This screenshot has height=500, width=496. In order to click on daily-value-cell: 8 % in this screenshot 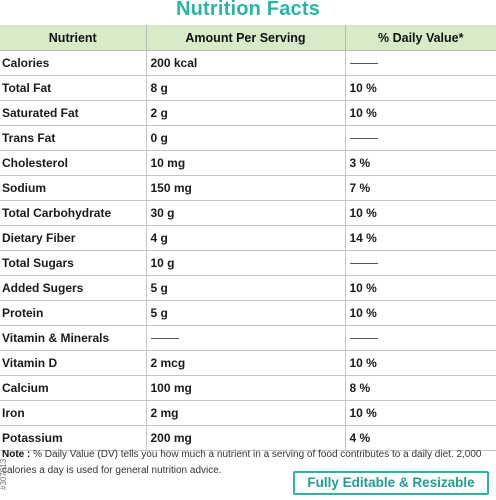, I will do `click(420, 388)`.